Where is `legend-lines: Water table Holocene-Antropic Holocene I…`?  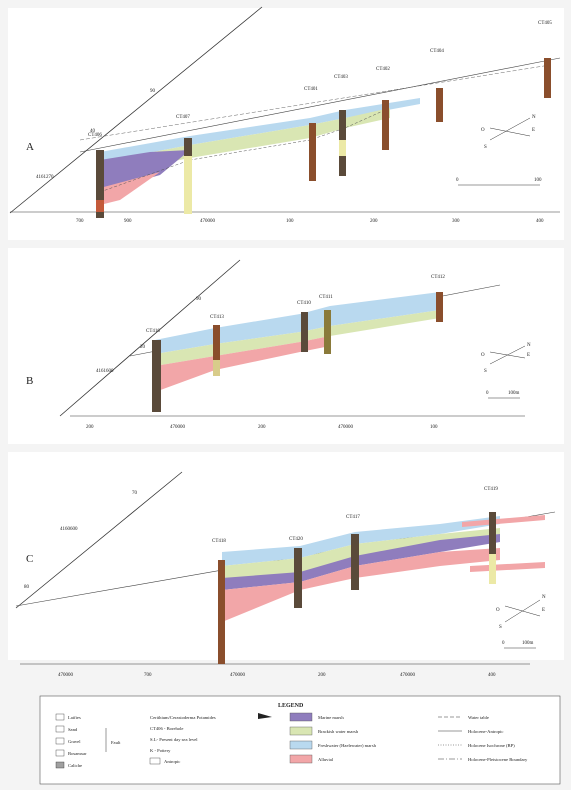 legend-lines: Water table Holocene-Antropic Holocene I… is located at coordinates (483, 738).